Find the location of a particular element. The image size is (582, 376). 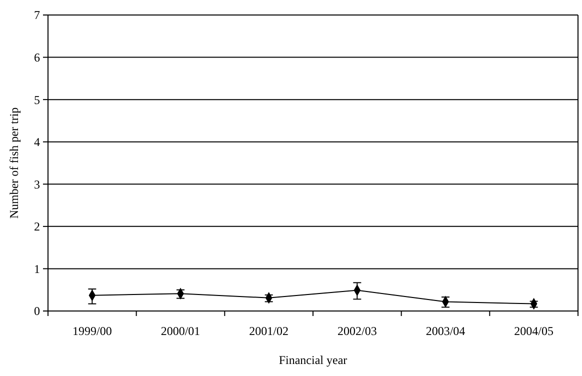

y-tick-label: 3 is located at coordinates (37, 184).